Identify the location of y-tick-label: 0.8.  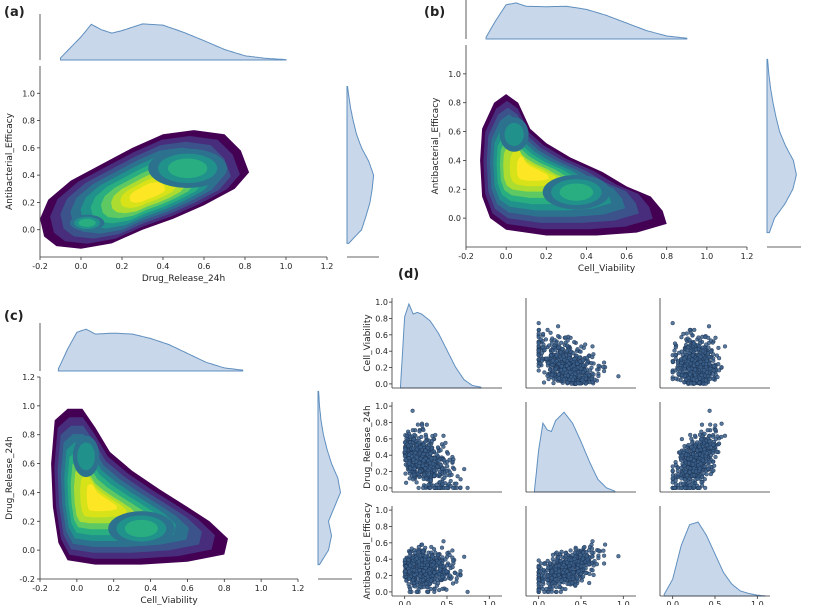
(381, 318).